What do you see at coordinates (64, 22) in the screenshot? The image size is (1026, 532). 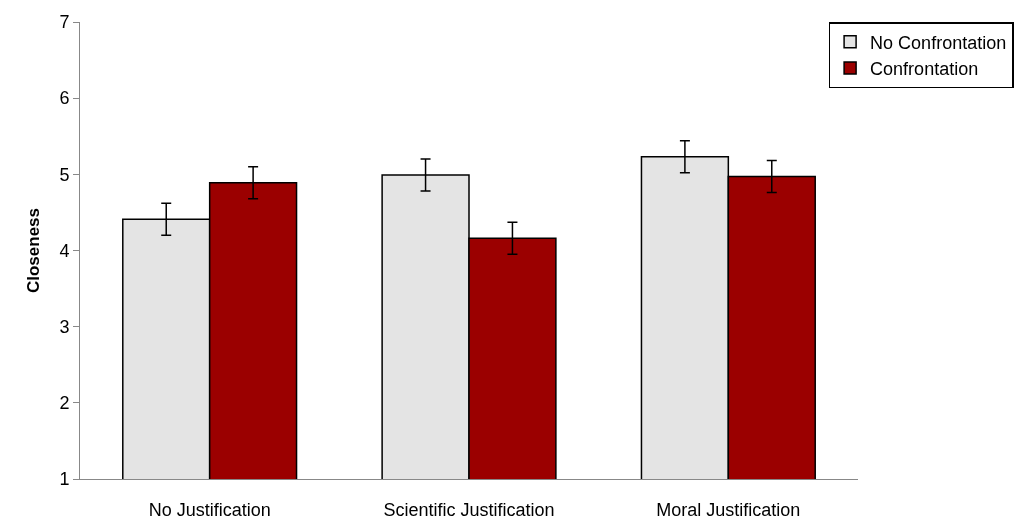 I see `y-tick-label: 7` at bounding box center [64, 22].